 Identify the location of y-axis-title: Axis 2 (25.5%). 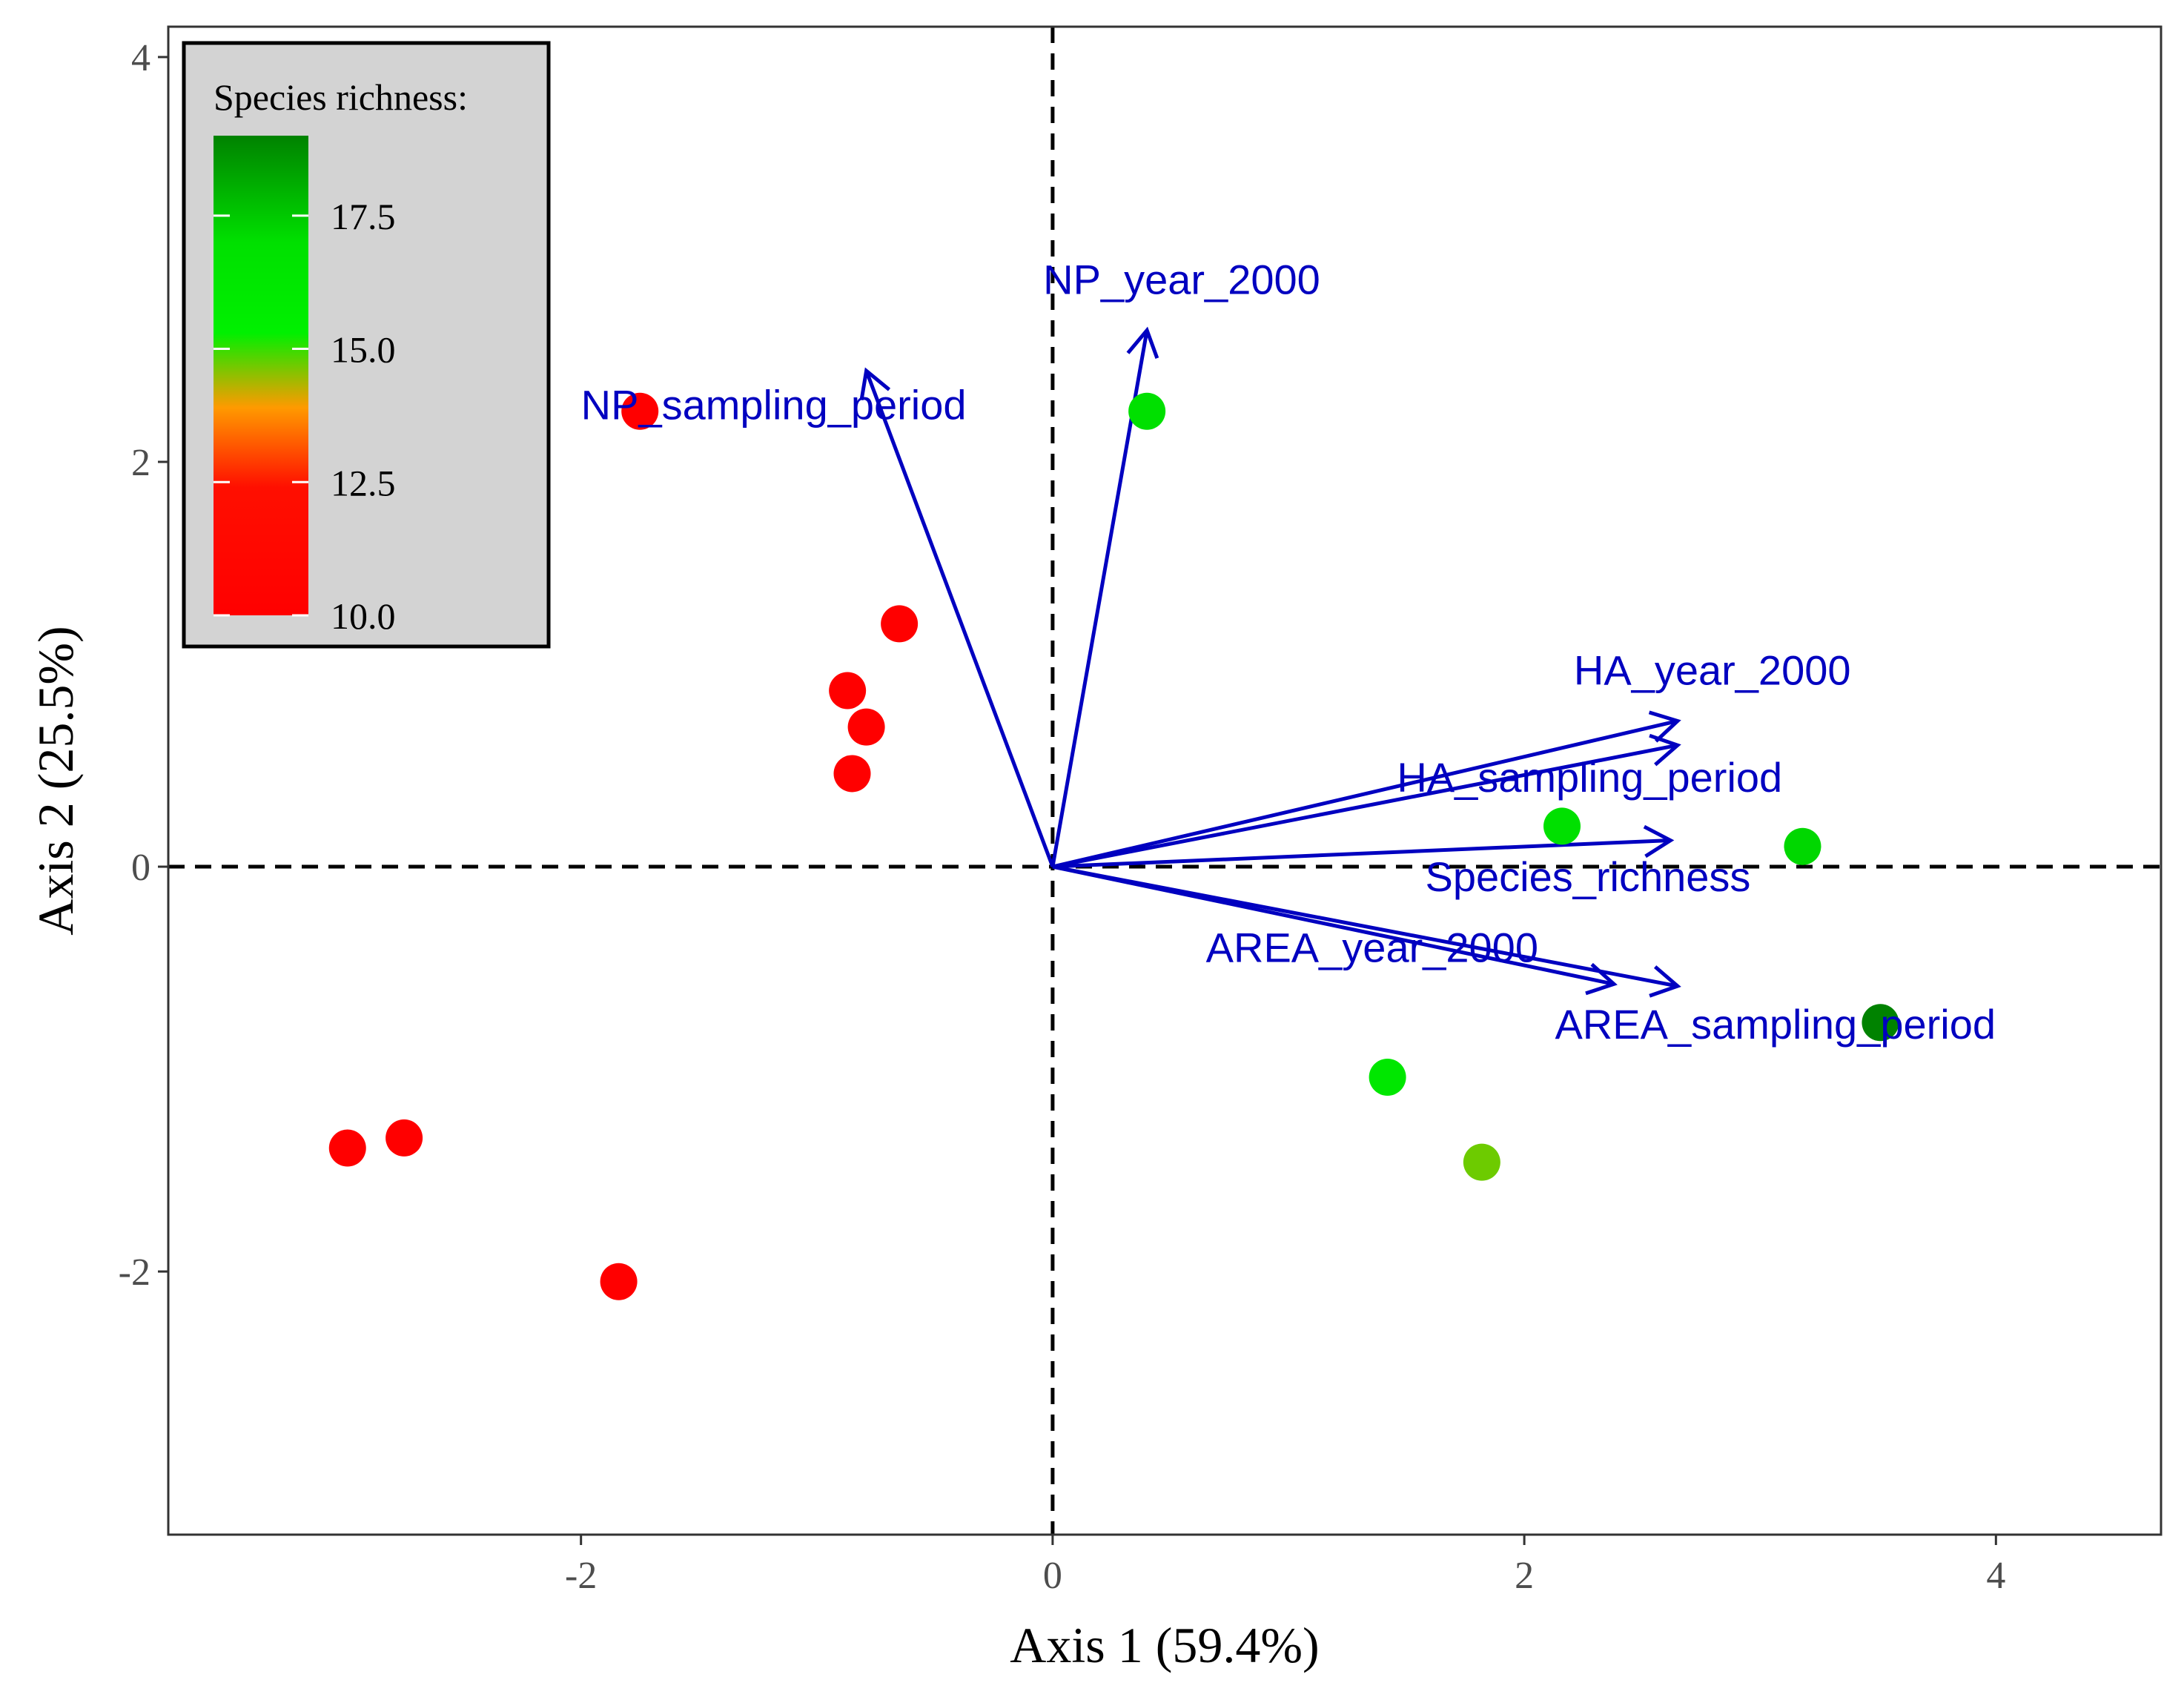
(55, 780).